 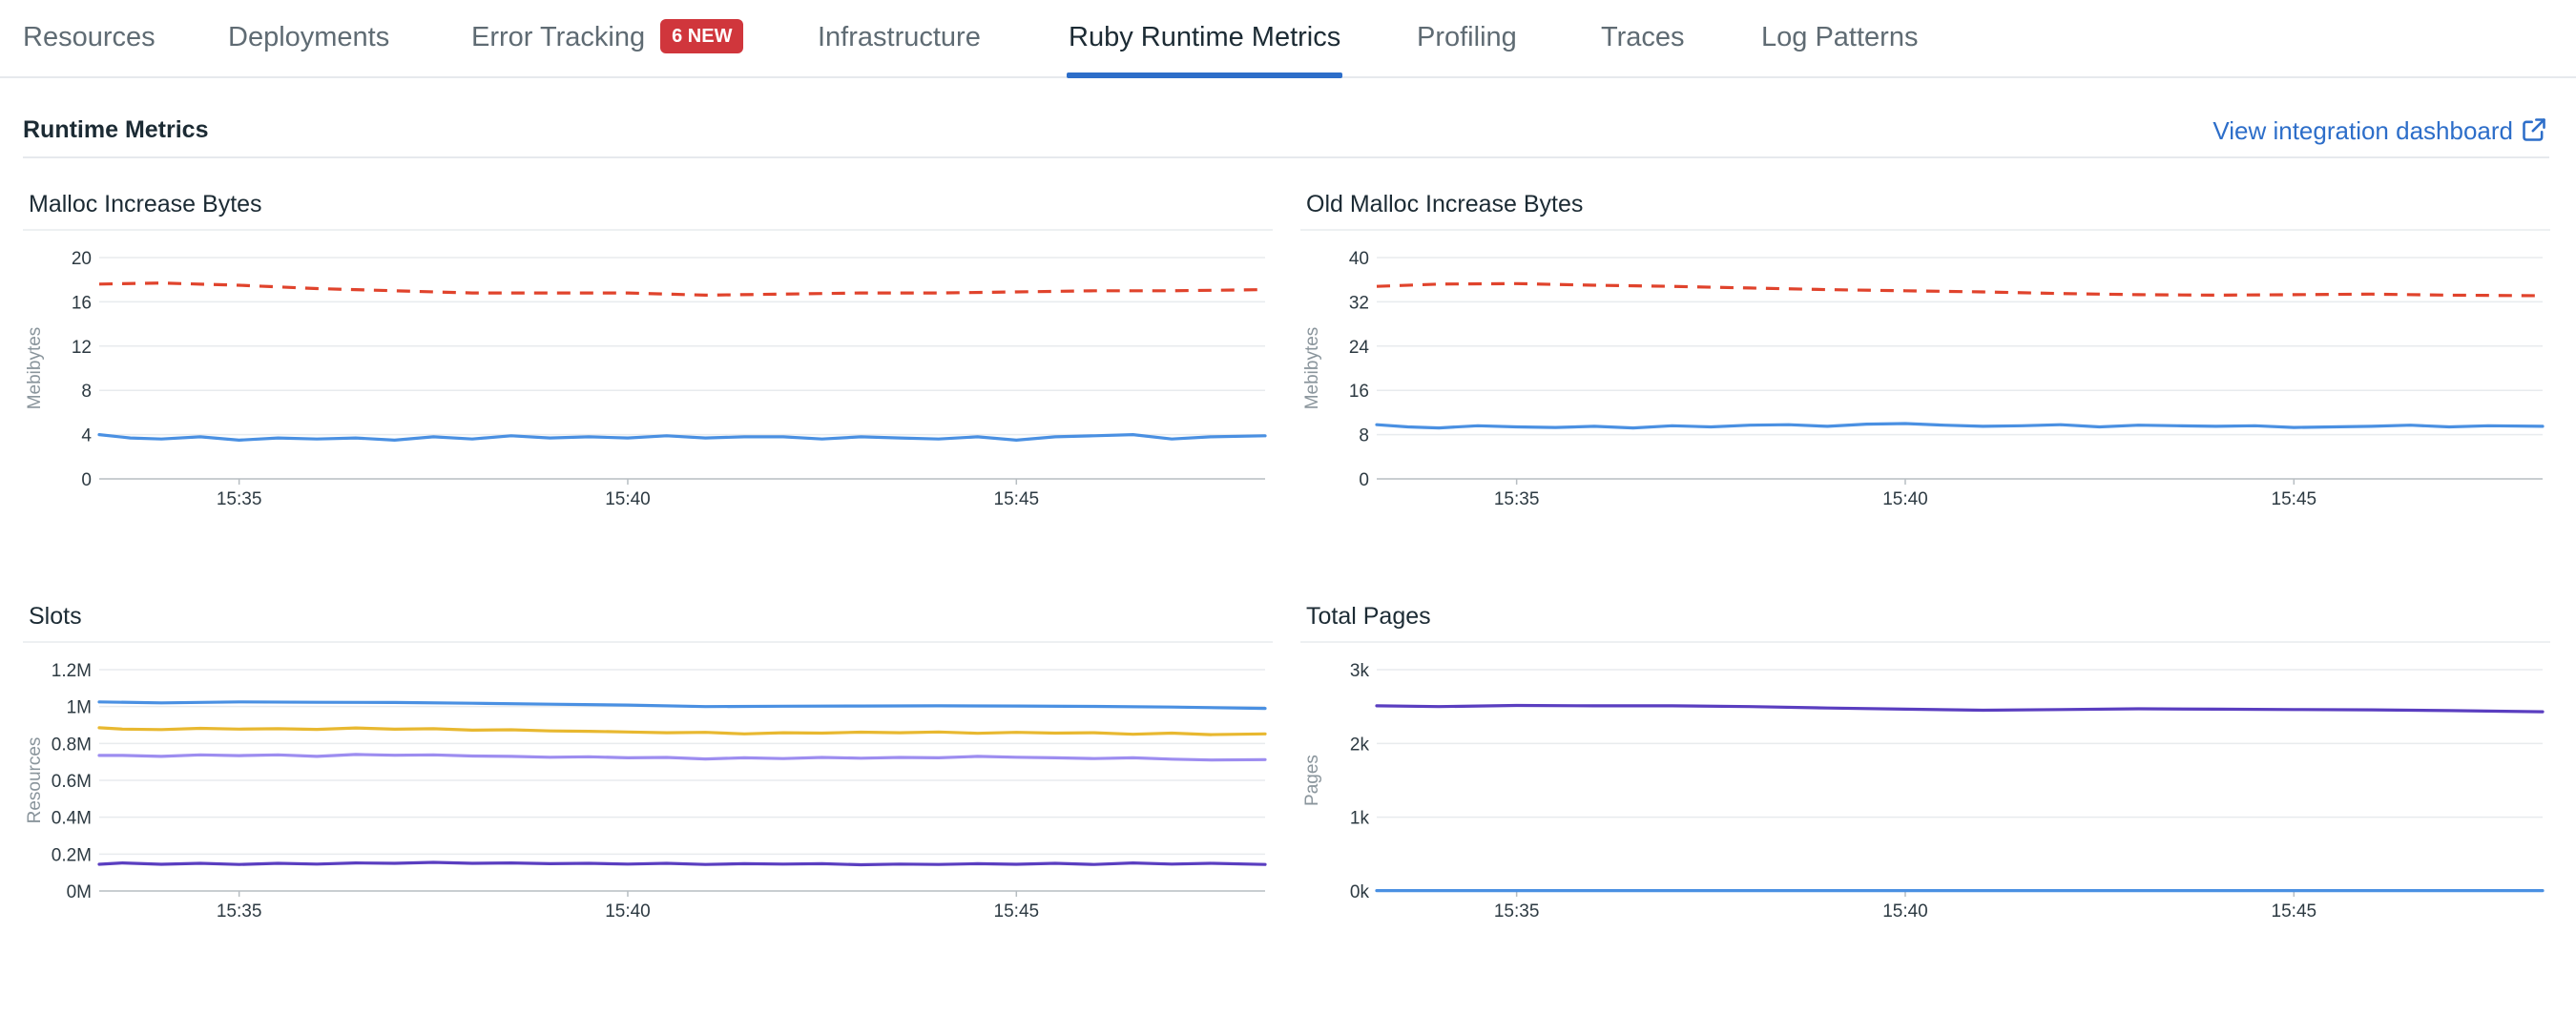 I want to click on tab-error-tracking: Error Tracking 6 NEW, so click(x=607, y=38).